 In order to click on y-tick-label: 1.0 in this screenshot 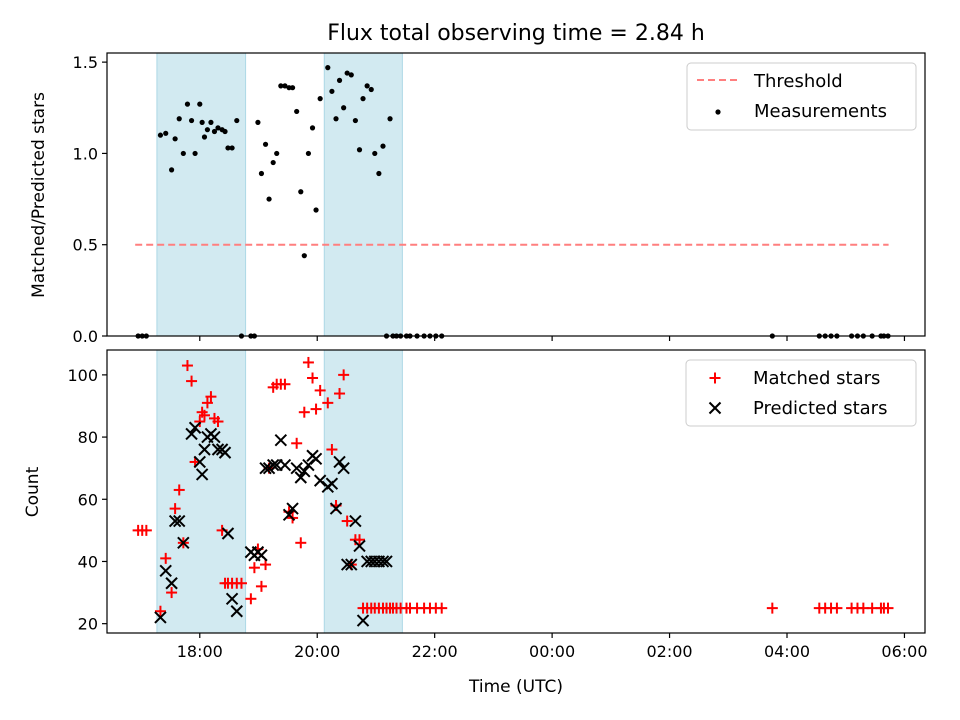, I will do `click(85, 153)`.